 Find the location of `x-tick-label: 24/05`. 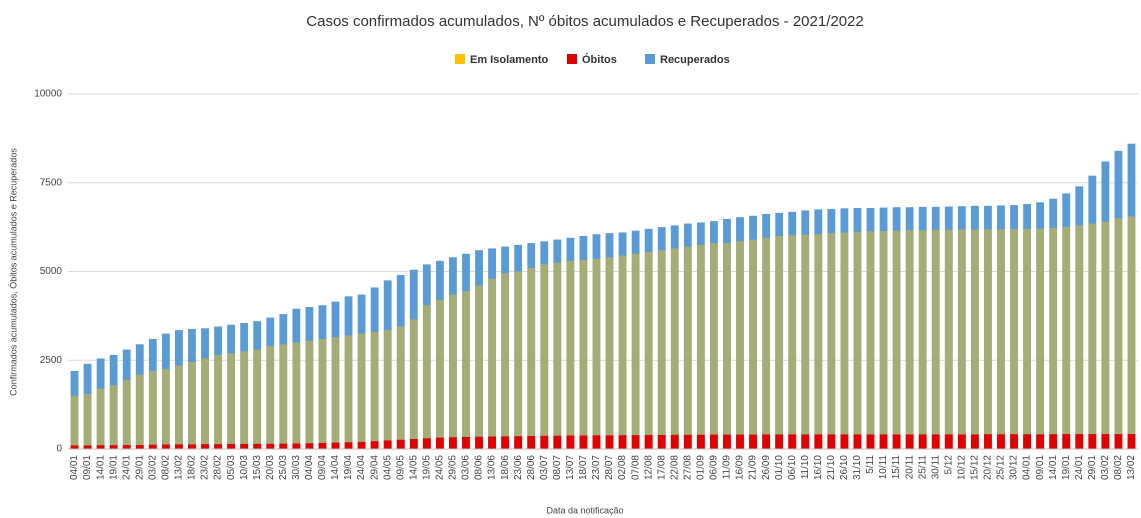

x-tick-label: 24/05 is located at coordinates (440, 467).